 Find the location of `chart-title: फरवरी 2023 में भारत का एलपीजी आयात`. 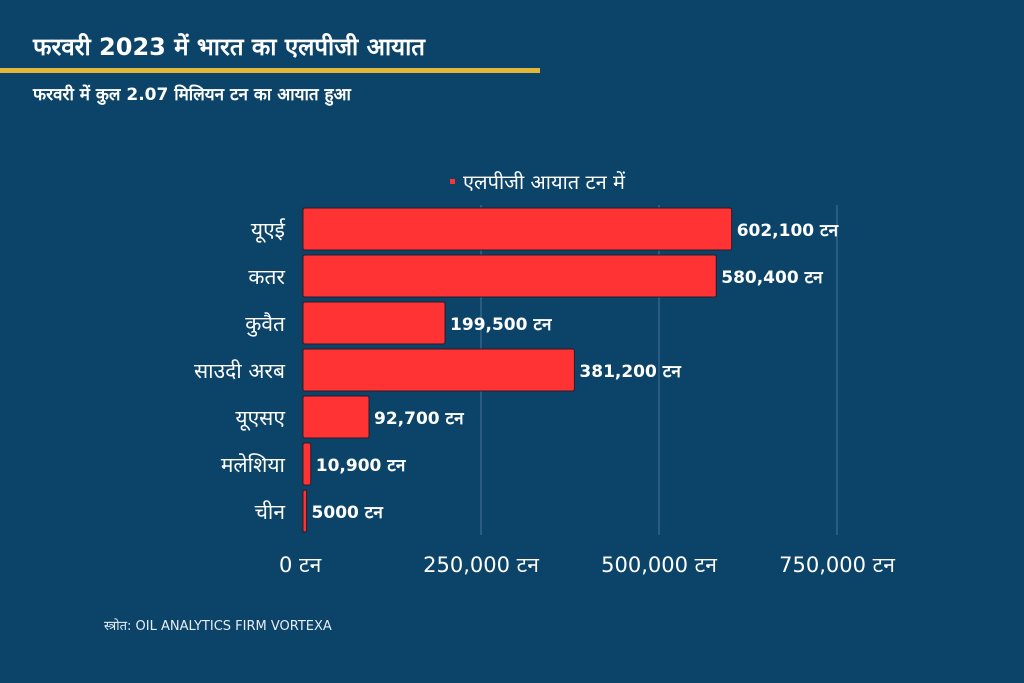

chart-title: फरवरी 2023 में भारत का एलपीजी आयात is located at coordinates (229, 47).